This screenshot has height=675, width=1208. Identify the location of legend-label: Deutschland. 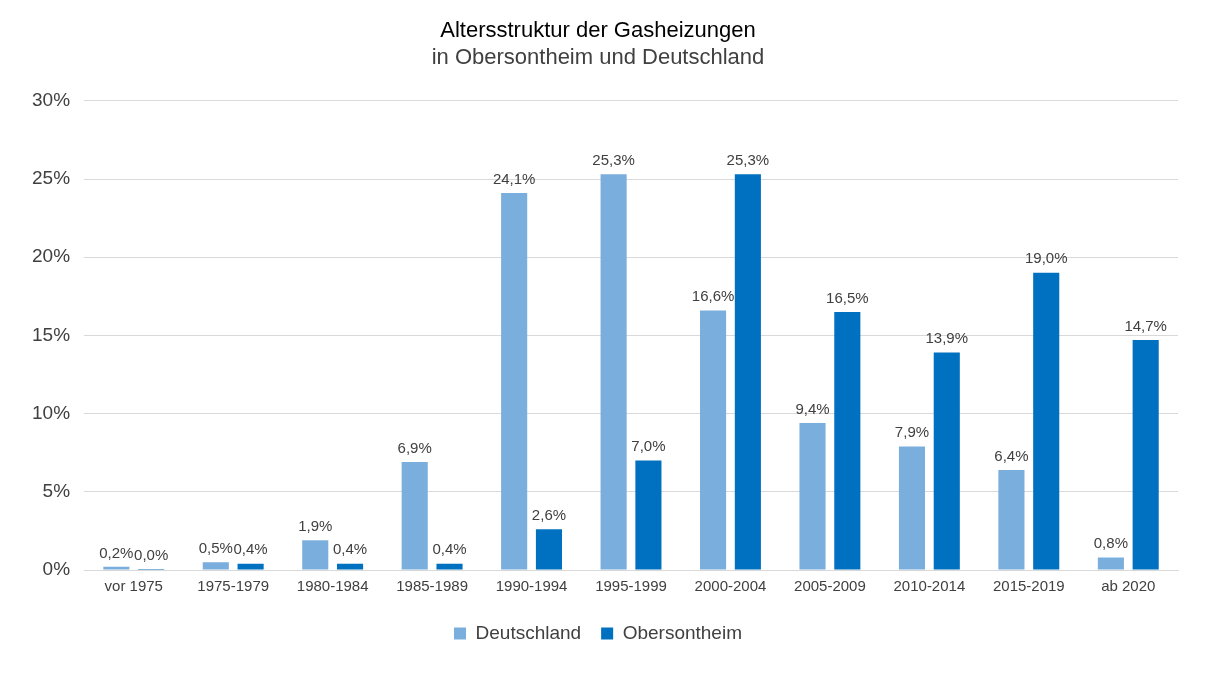
(528, 632).